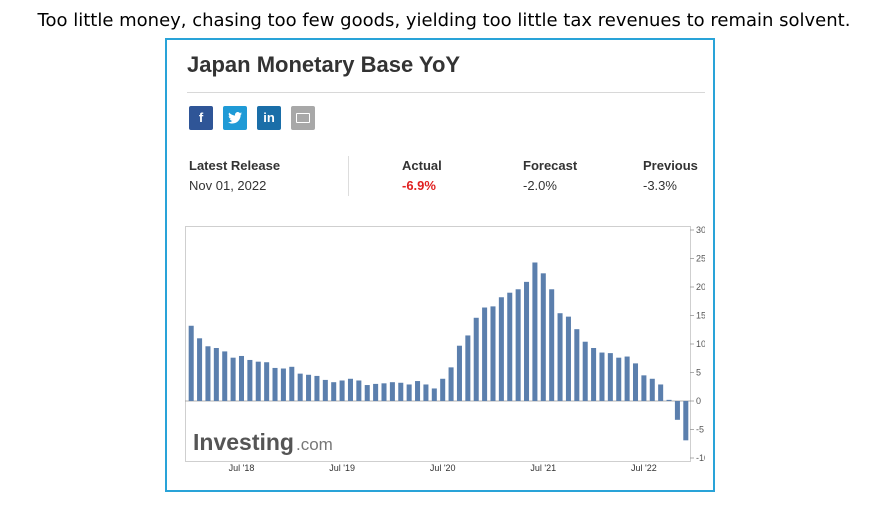 This screenshot has height=505, width=888. What do you see at coordinates (324, 64) in the screenshot?
I see `chart-title: Japan Monetary Base YoY` at bounding box center [324, 64].